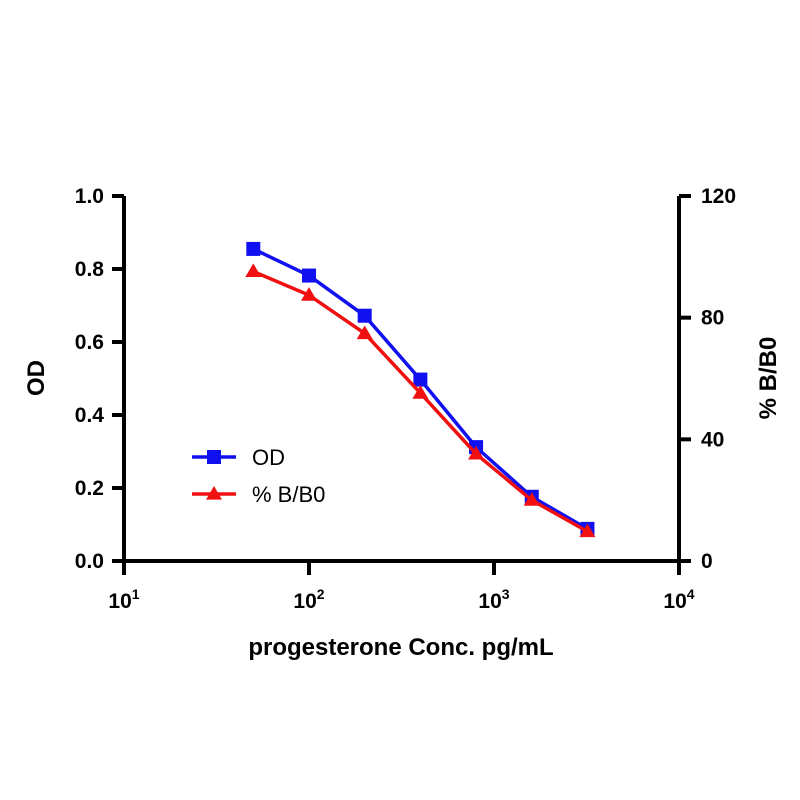  Describe the element at coordinates (123, 599) in the screenshot. I see `x-tick-label: 10¹` at that location.